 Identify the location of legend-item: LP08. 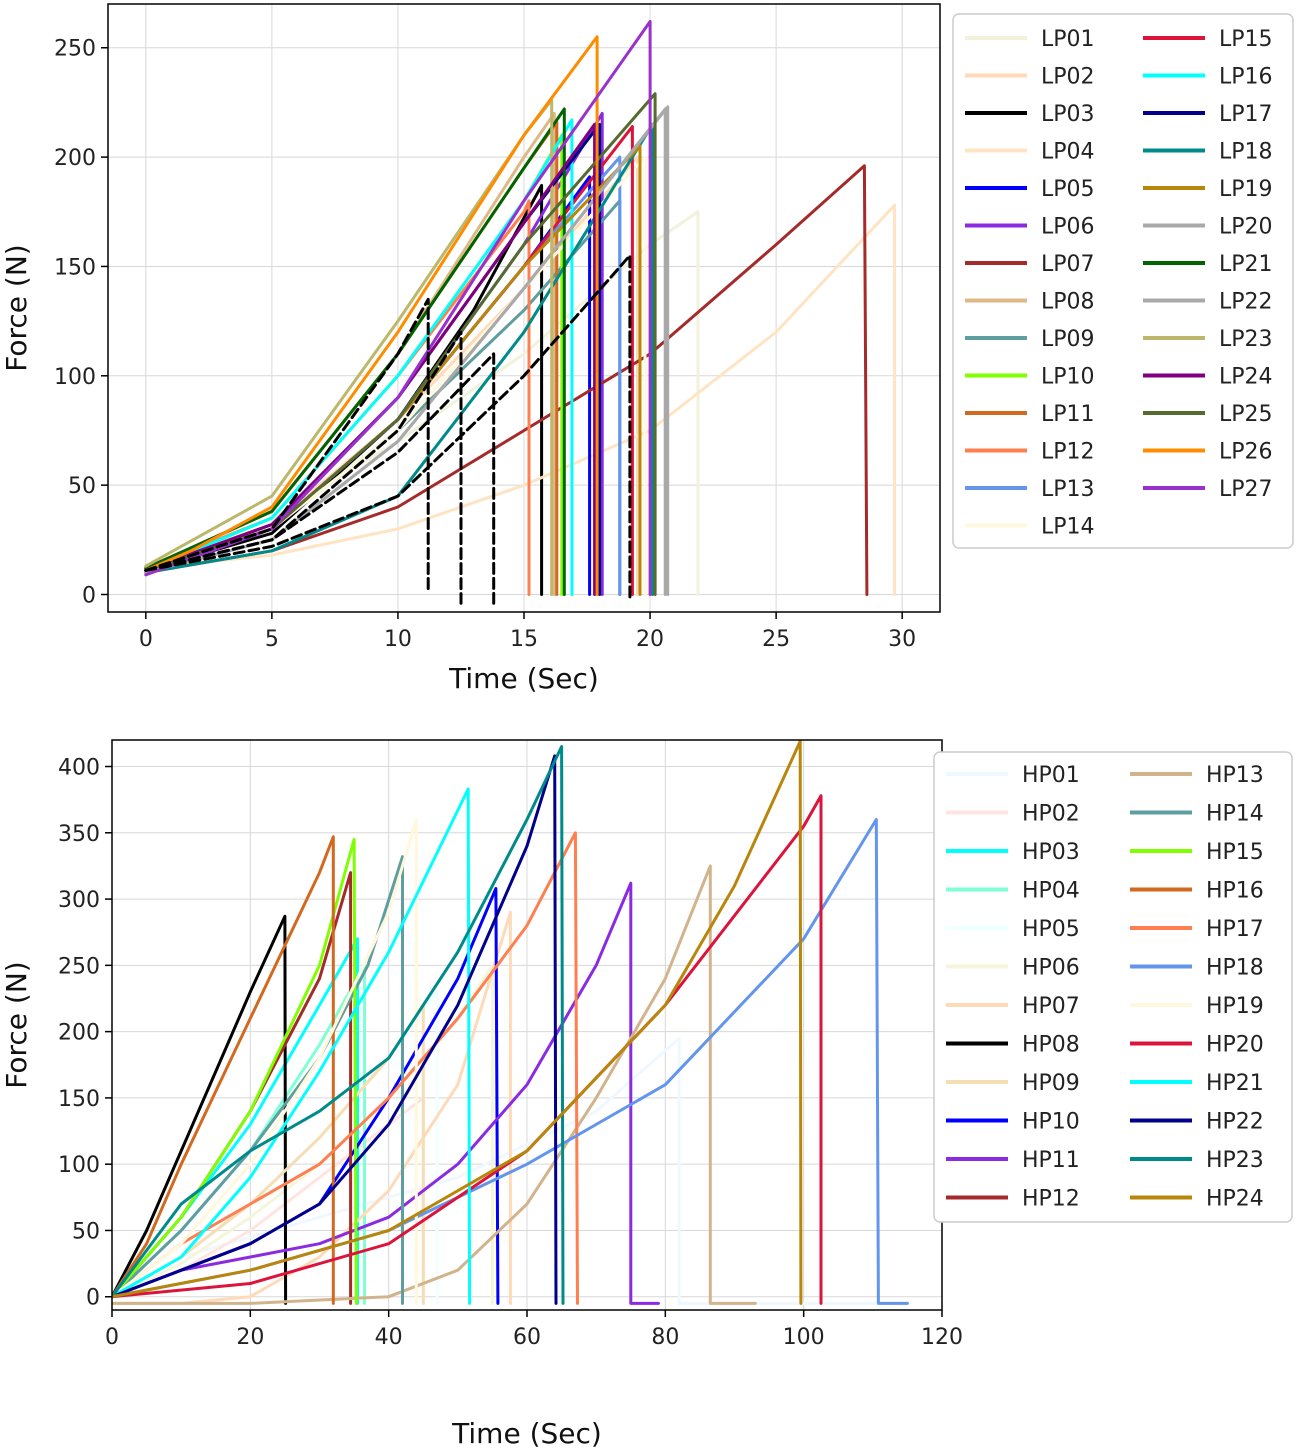
(1030, 302).